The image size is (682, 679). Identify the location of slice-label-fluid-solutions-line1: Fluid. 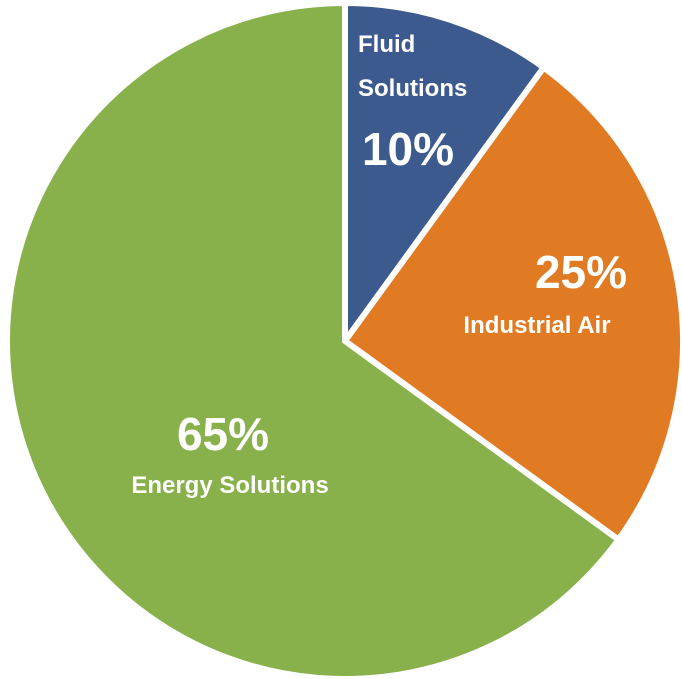
(386, 44).